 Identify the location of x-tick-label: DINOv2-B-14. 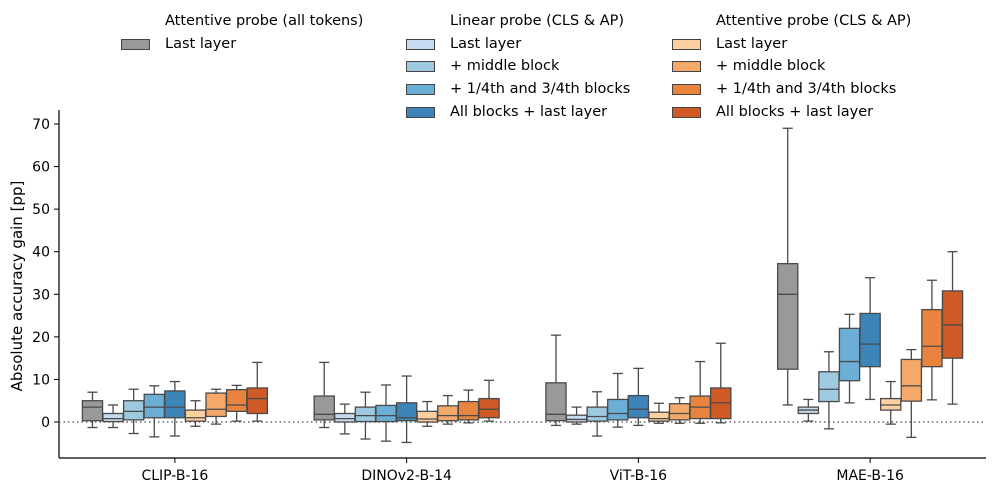
(406, 476).